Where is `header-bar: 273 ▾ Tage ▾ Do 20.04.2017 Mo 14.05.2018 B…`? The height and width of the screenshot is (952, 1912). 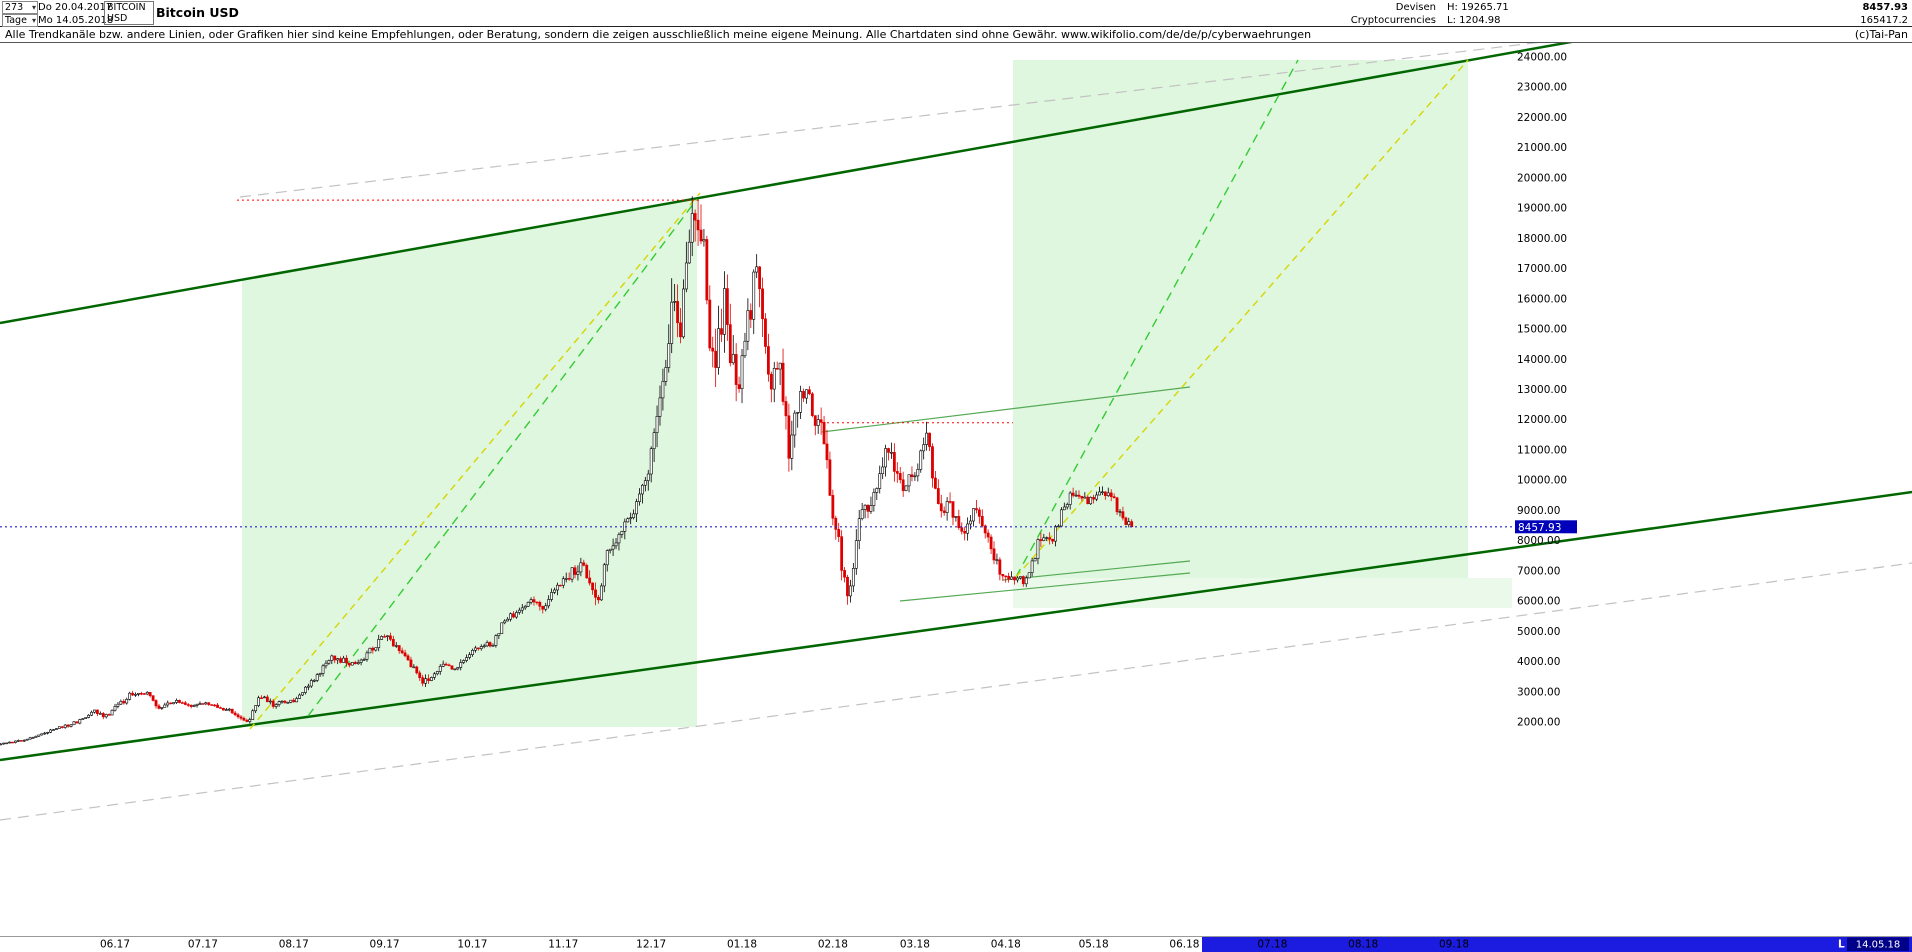 header-bar: 273 ▾ Tage ▾ Do 20.04.2017 Mo 14.05.2018 B… is located at coordinates (956, 13).